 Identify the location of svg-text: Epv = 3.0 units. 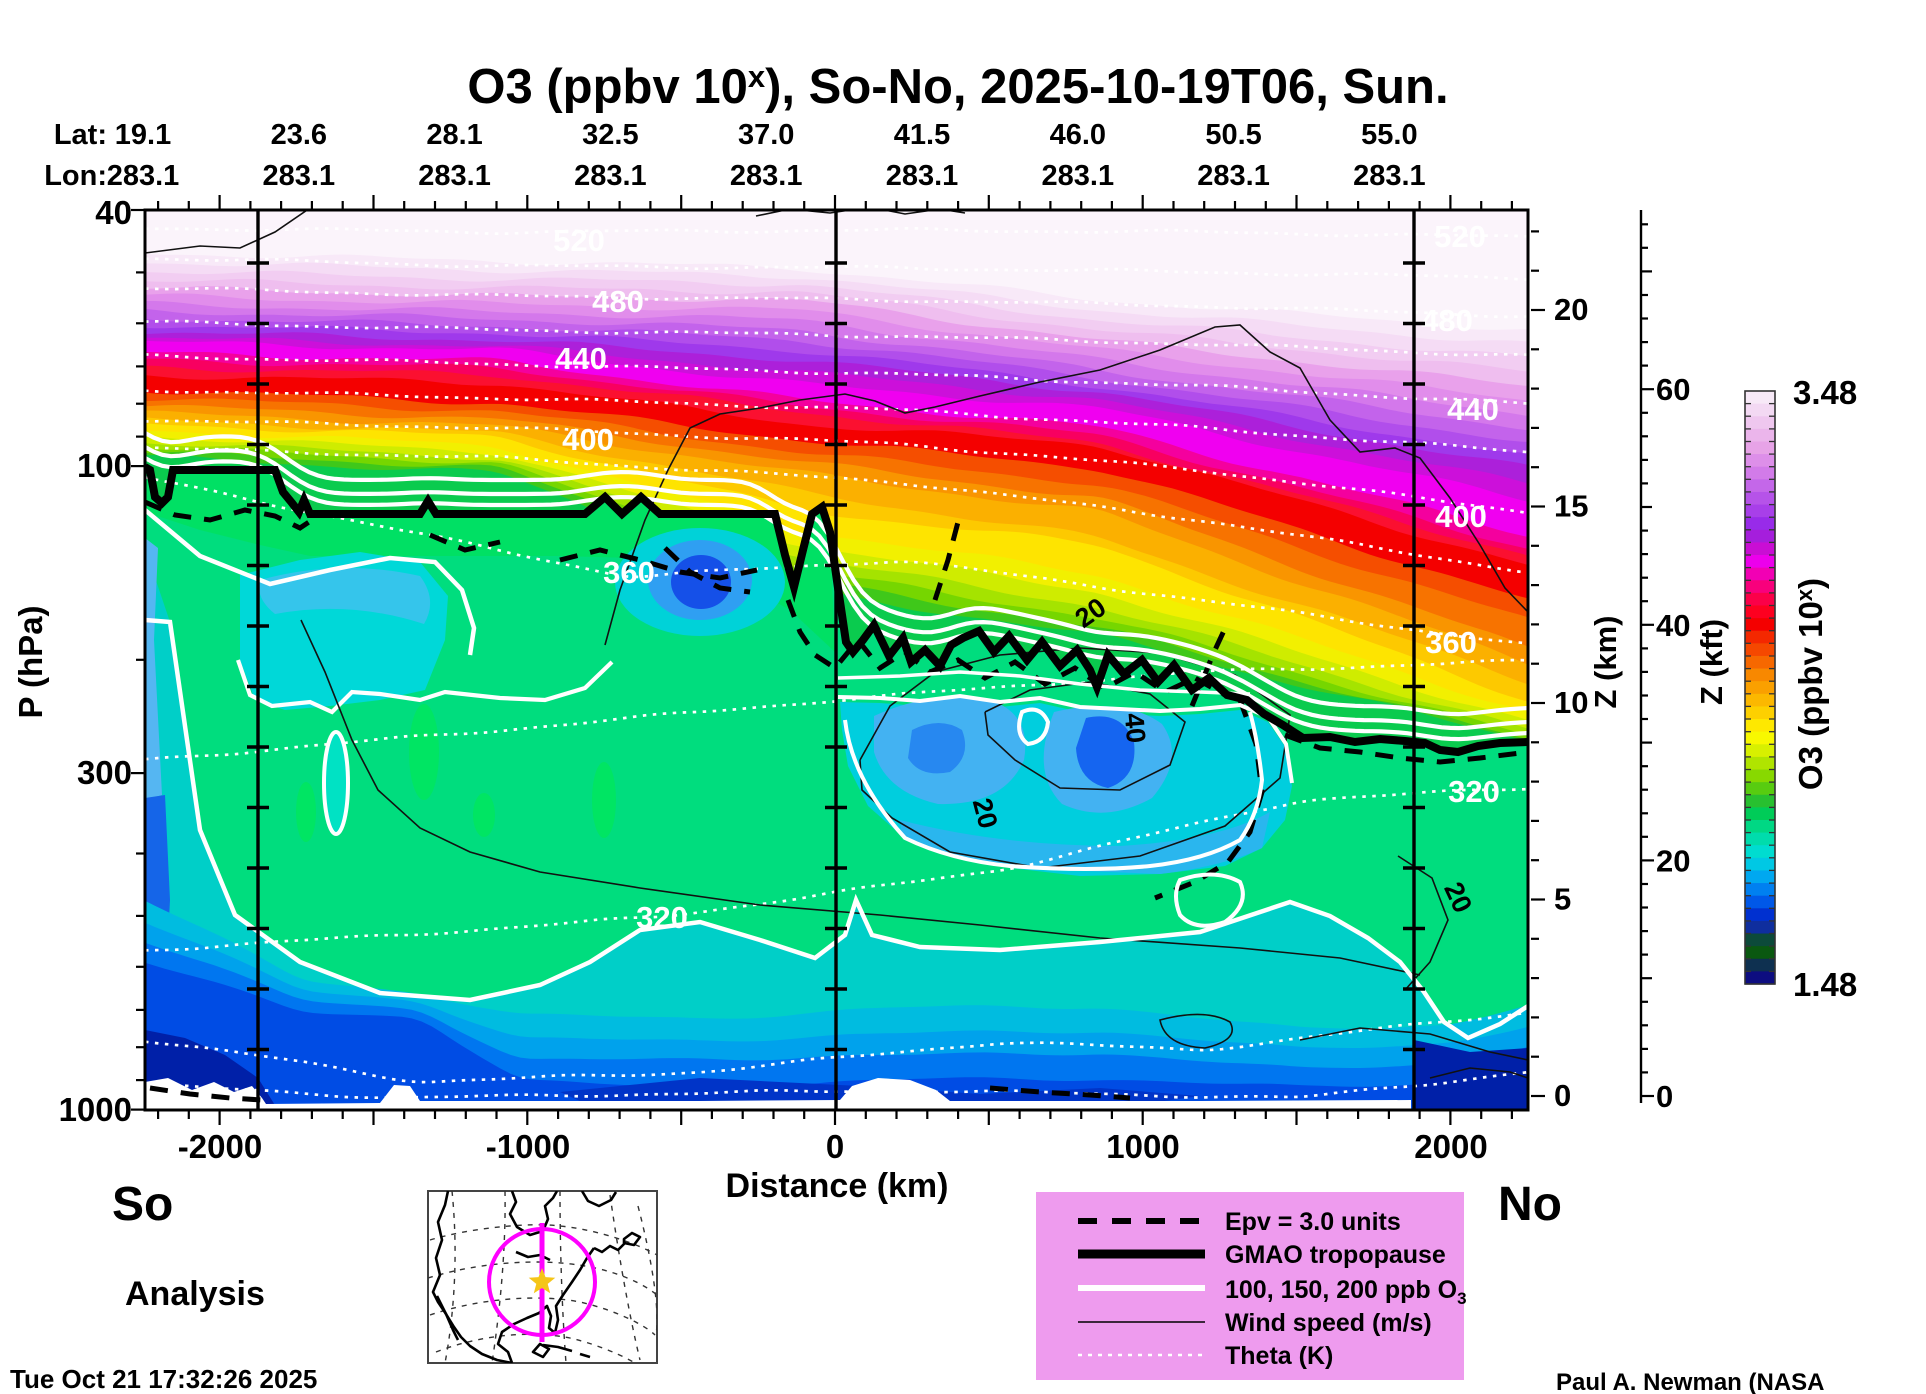
(1313, 1222).